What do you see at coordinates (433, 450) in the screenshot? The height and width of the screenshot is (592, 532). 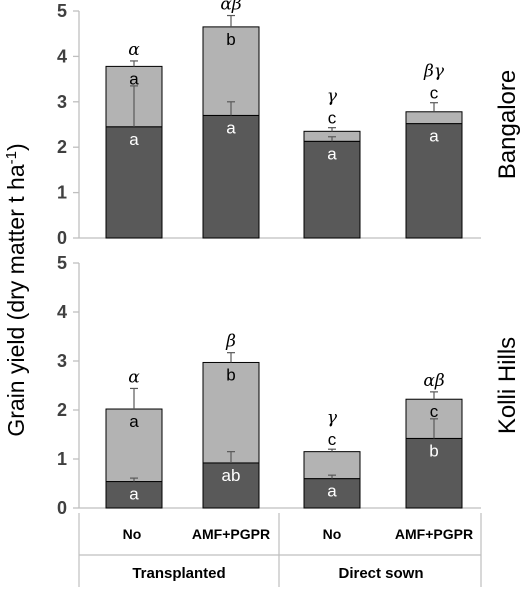 I see `letter-lower: b` at bounding box center [433, 450].